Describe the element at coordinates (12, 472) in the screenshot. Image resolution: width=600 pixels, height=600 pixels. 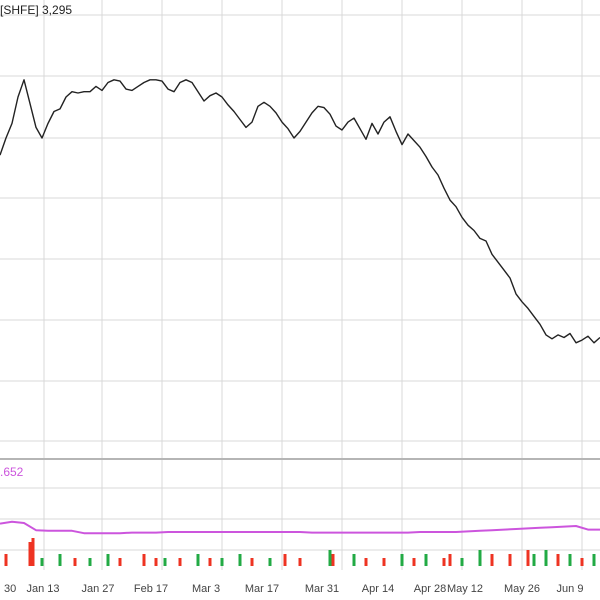
I see `open-interest-label: .652` at that location.